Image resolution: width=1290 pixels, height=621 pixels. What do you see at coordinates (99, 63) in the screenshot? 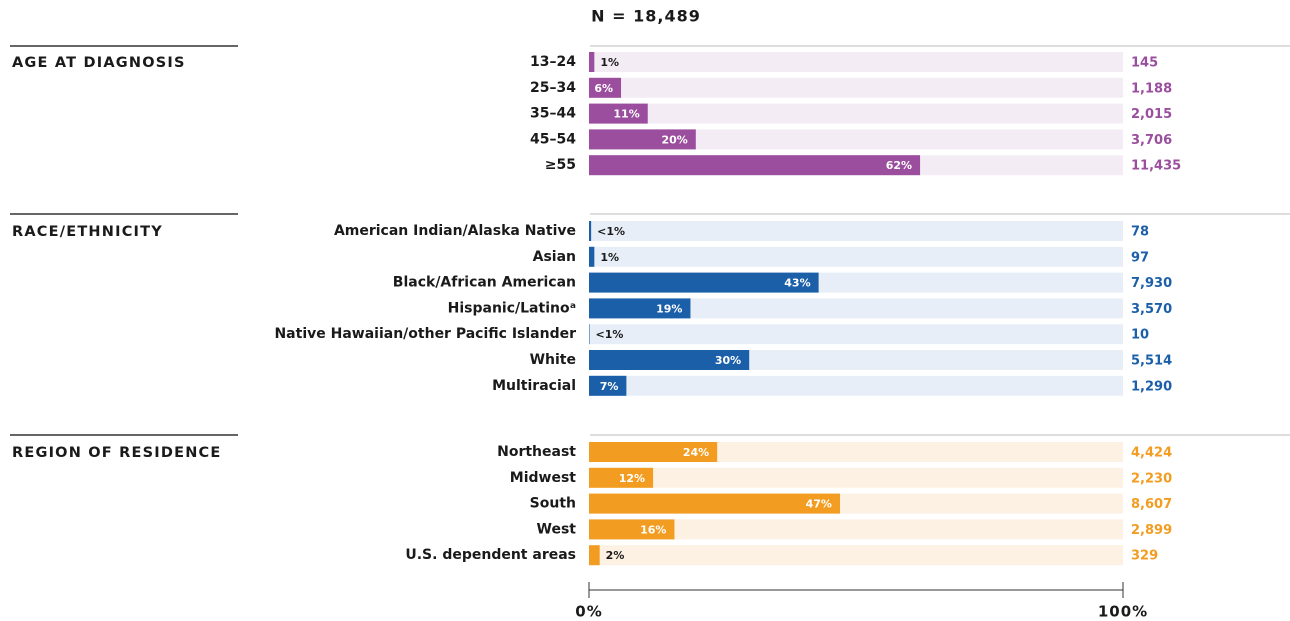
I see `section-title: AGE AT DIAGNOSIS` at bounding box center [99, 63].